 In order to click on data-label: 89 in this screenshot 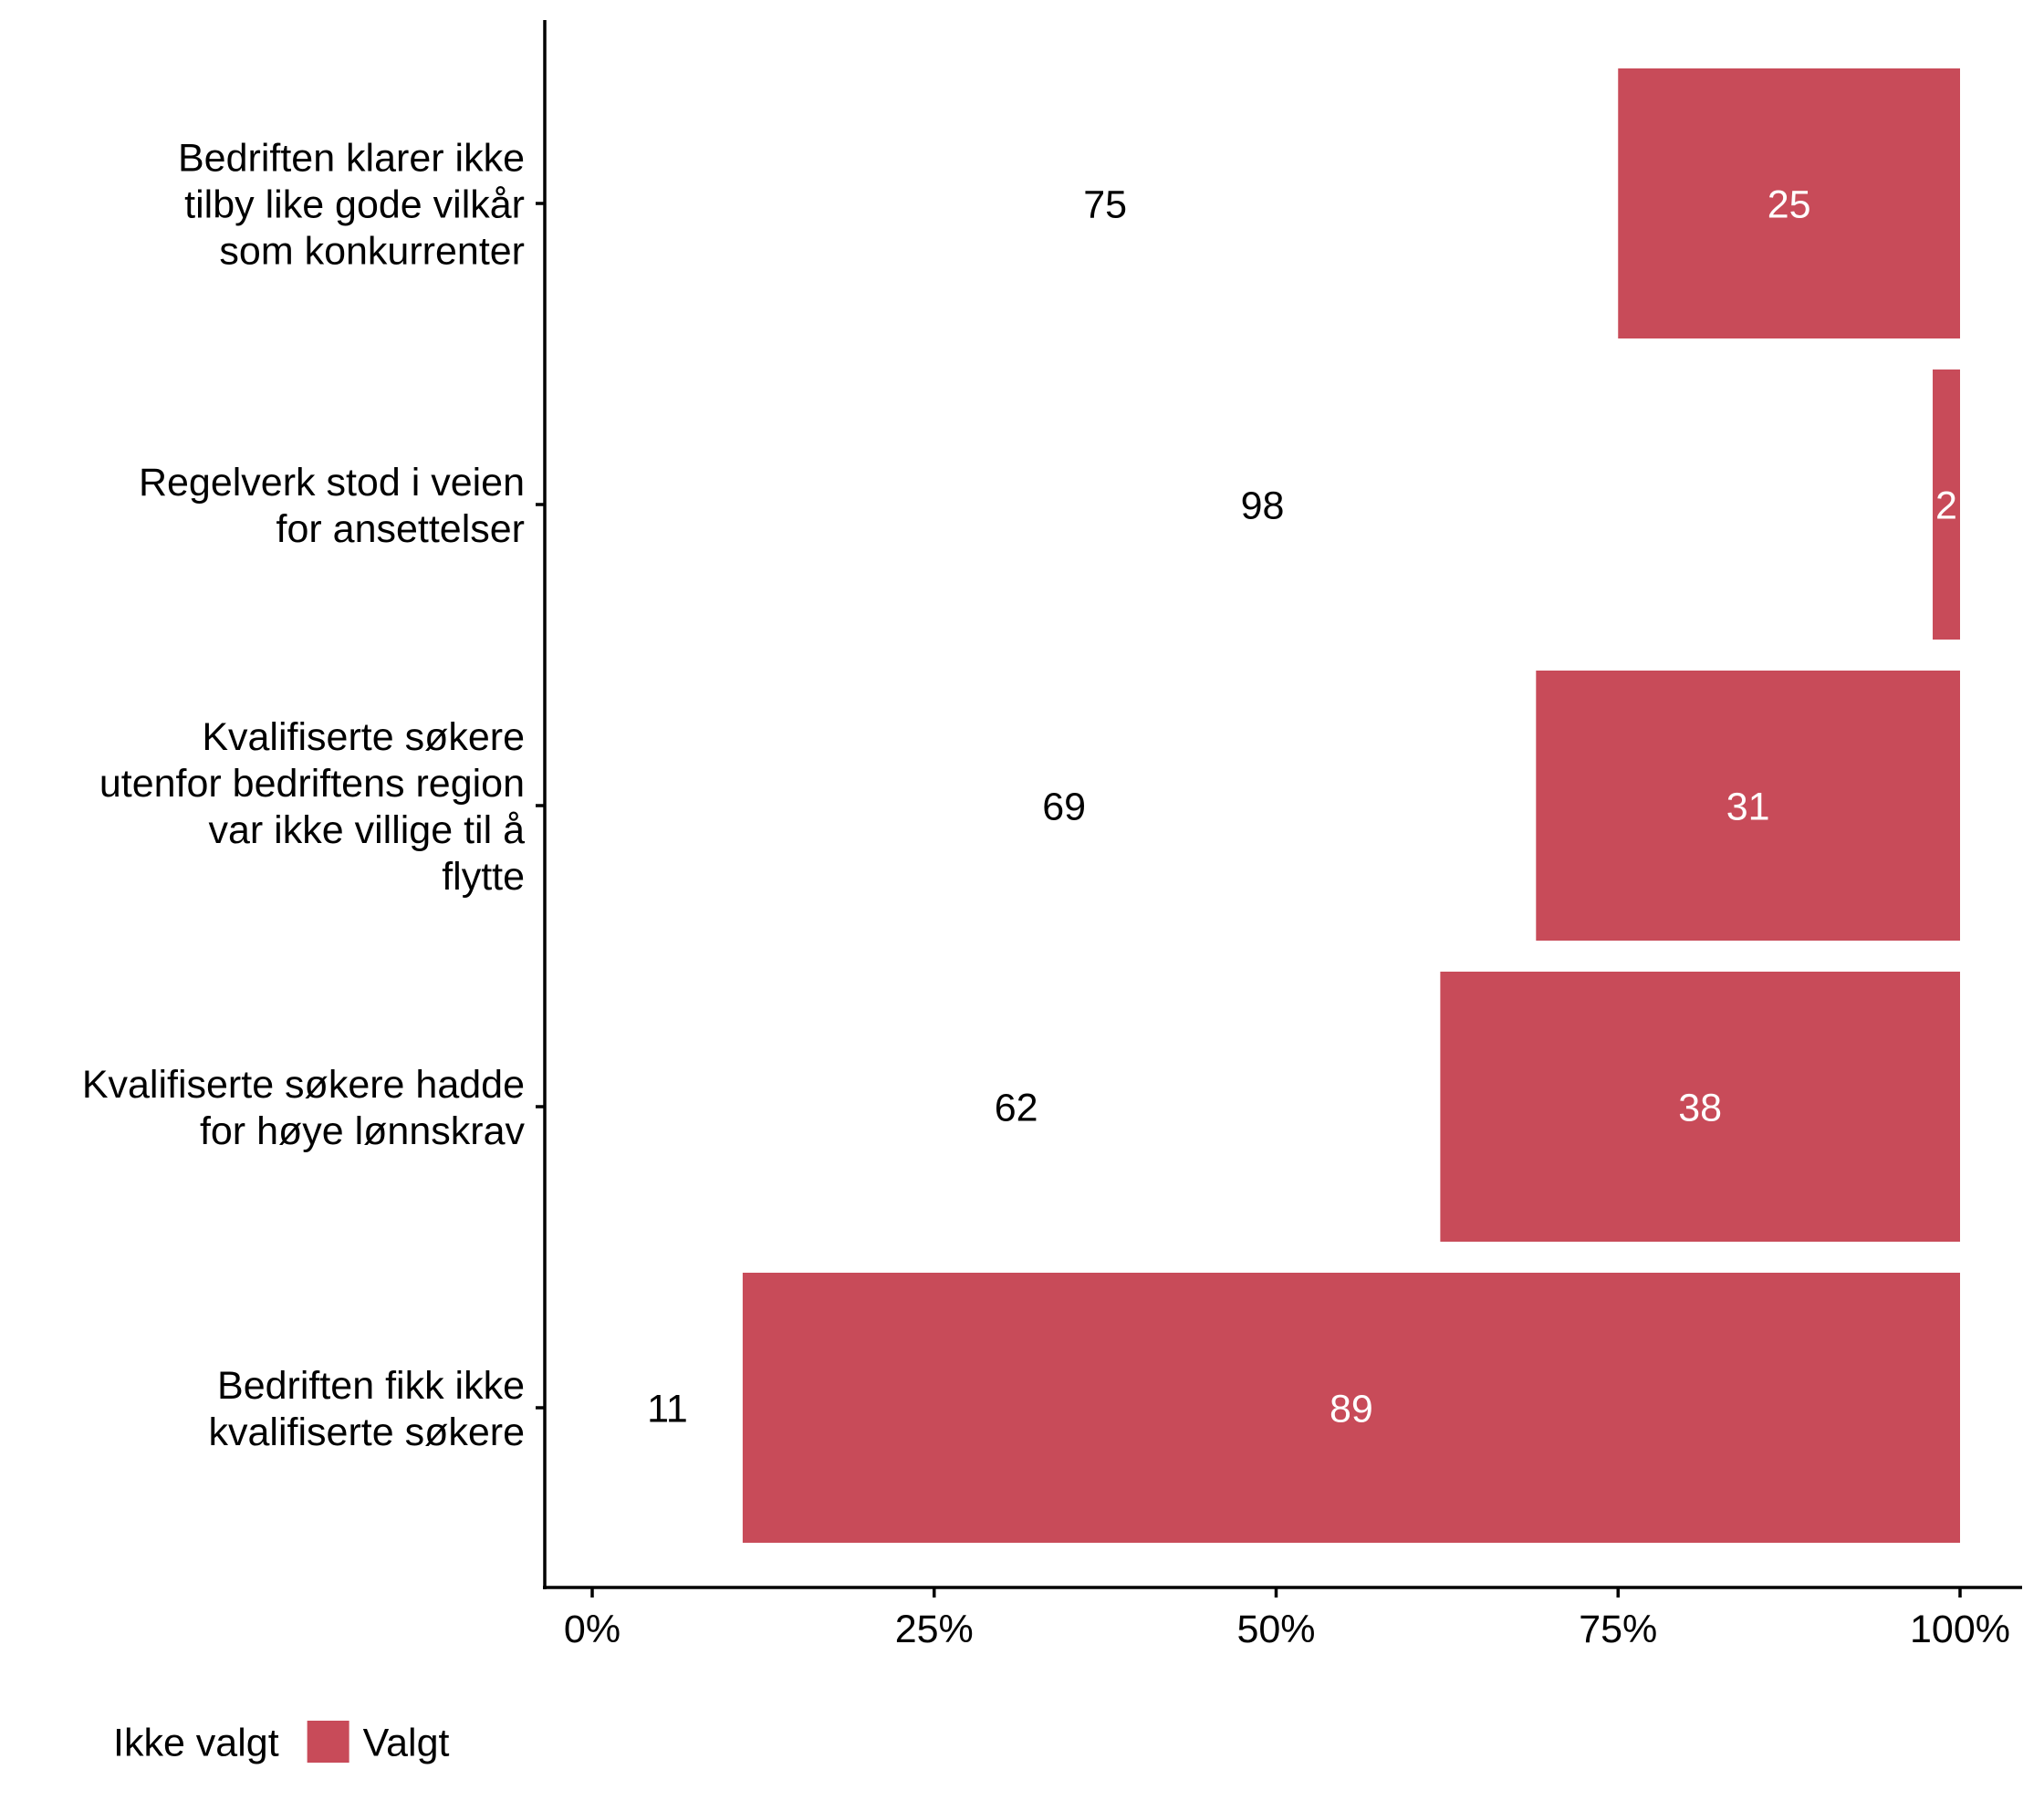, I will do `click(1351, 1409)`.